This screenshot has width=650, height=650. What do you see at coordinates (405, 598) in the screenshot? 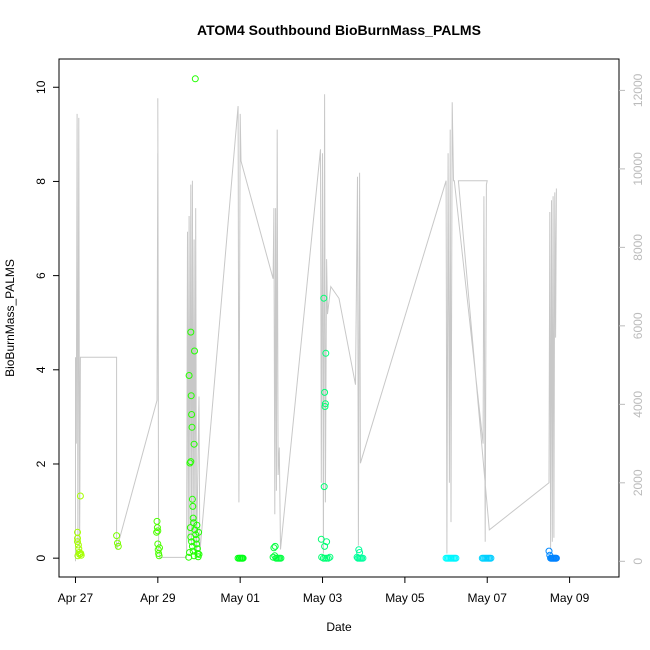
I see `x-tick-label: May 05` at bounding box center [405, 598].